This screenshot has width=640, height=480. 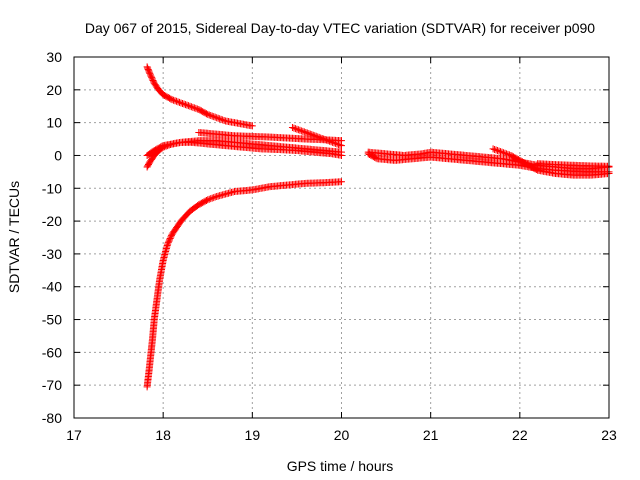 I want to click on y-tick-label: -50, so click(x=52, y=320).